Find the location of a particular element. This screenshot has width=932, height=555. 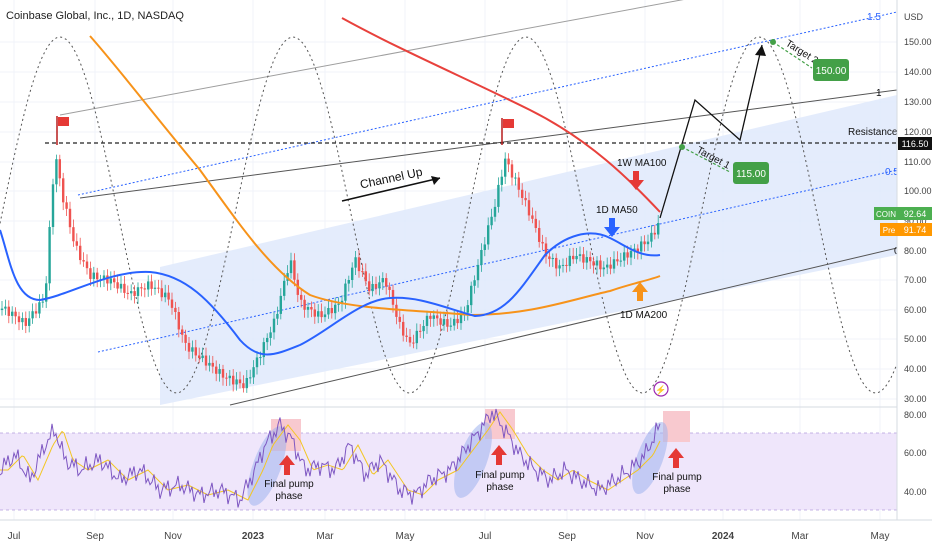

price-tick-label: 70.00 is located at coordinates (915, 280).